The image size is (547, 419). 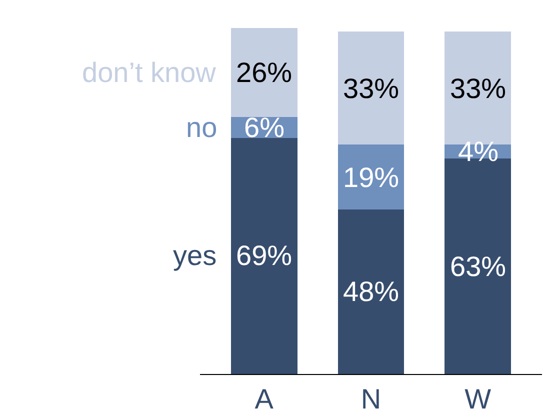 I want to click on series-label: don’t know, so click(x=149, y=72).